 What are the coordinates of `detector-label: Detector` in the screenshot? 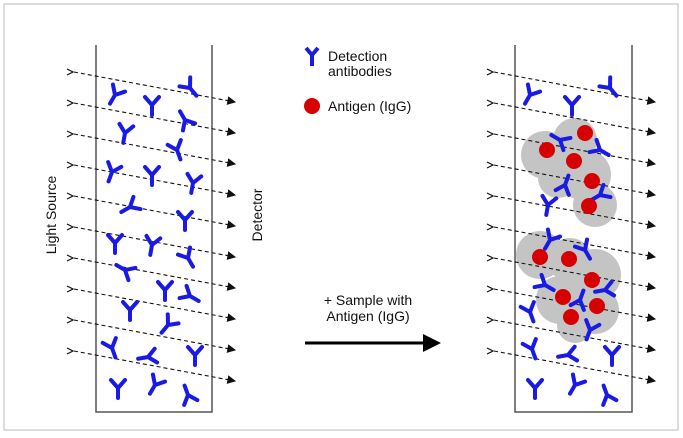 It's located at (257, 214).